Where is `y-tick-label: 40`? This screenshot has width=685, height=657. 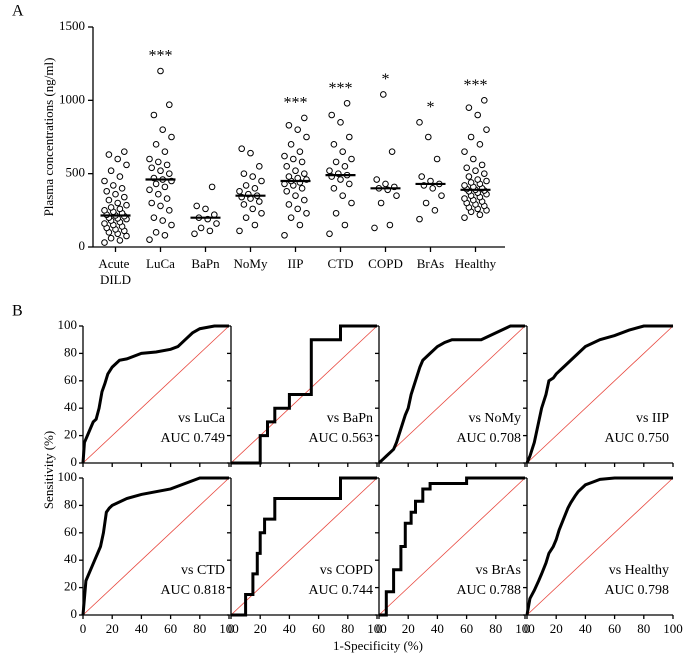 y-tick-label: 40 is located at coordinates (70, 406).